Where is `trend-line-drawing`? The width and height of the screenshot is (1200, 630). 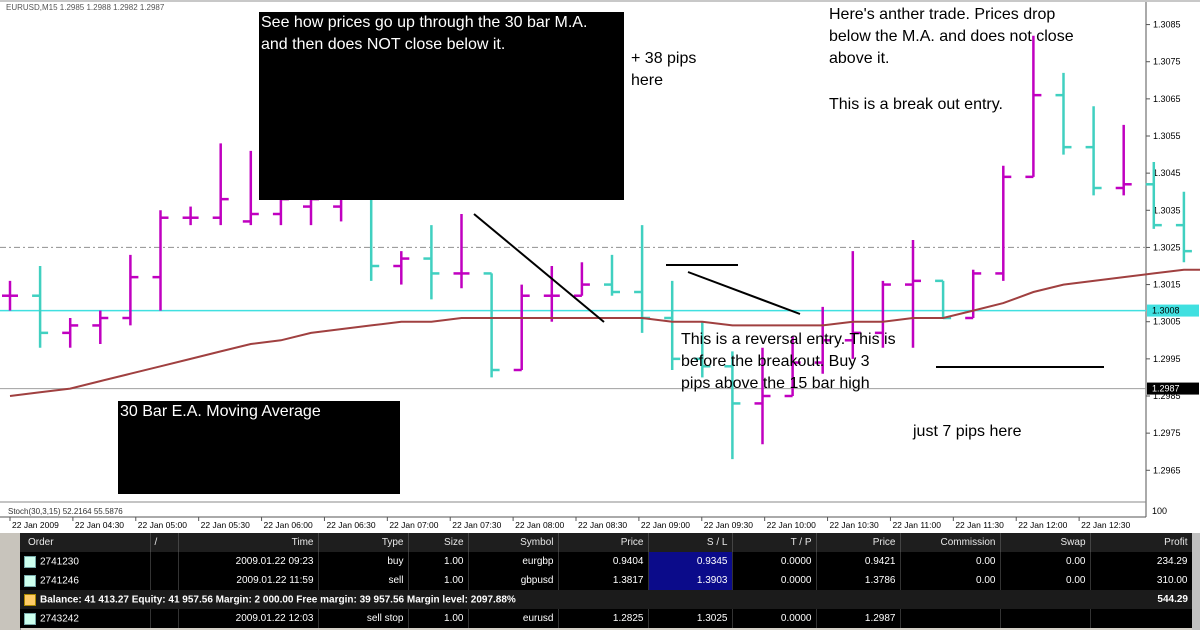
trend-line-drawing is located at coordinates (539, 268).